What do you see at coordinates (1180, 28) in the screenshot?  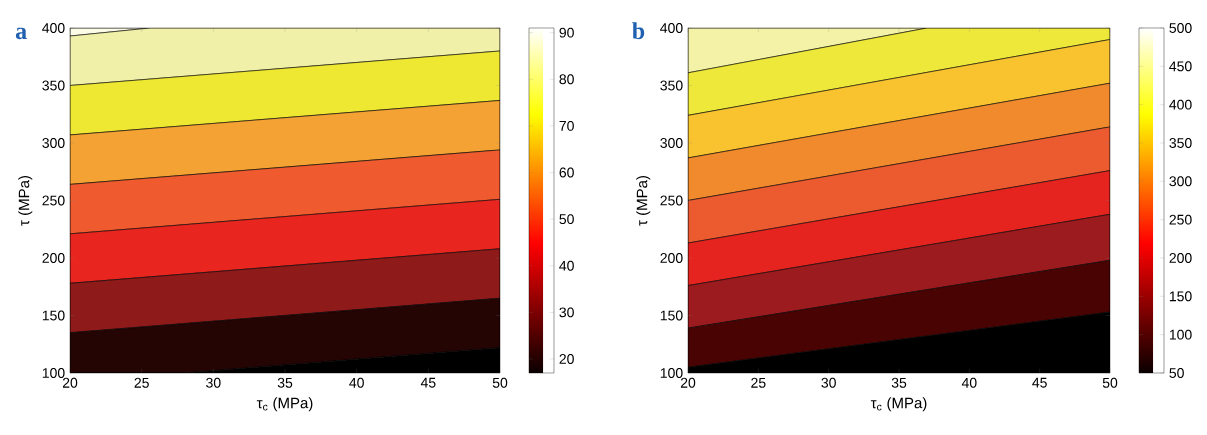 I see `color-bar-label: 500` at bounding box center [1180, 28].